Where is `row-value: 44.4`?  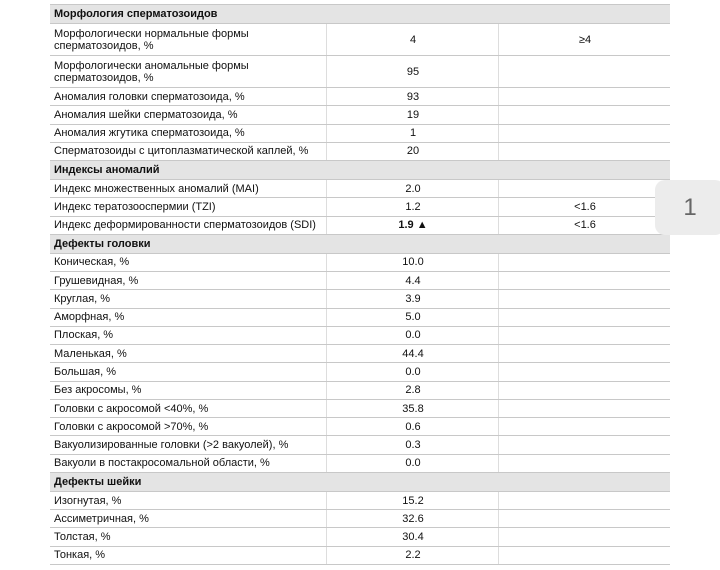
row-value: 44.4 is located at coordinates (412, 354).